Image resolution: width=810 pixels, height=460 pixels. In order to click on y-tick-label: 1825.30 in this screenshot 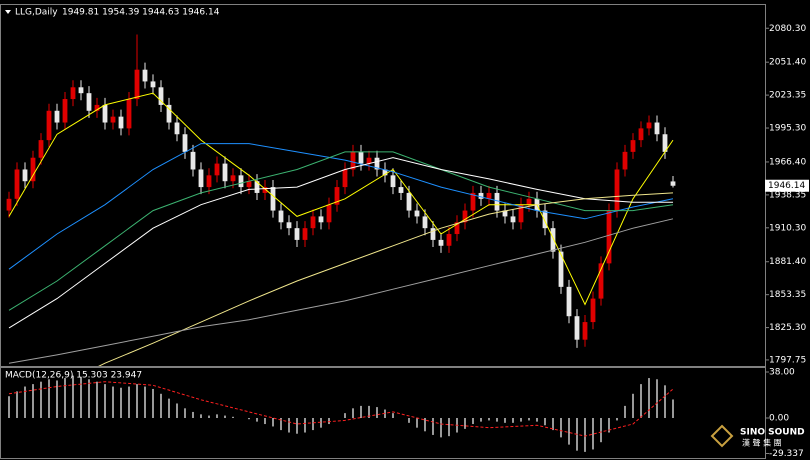, I will do `click(787, 328)`.